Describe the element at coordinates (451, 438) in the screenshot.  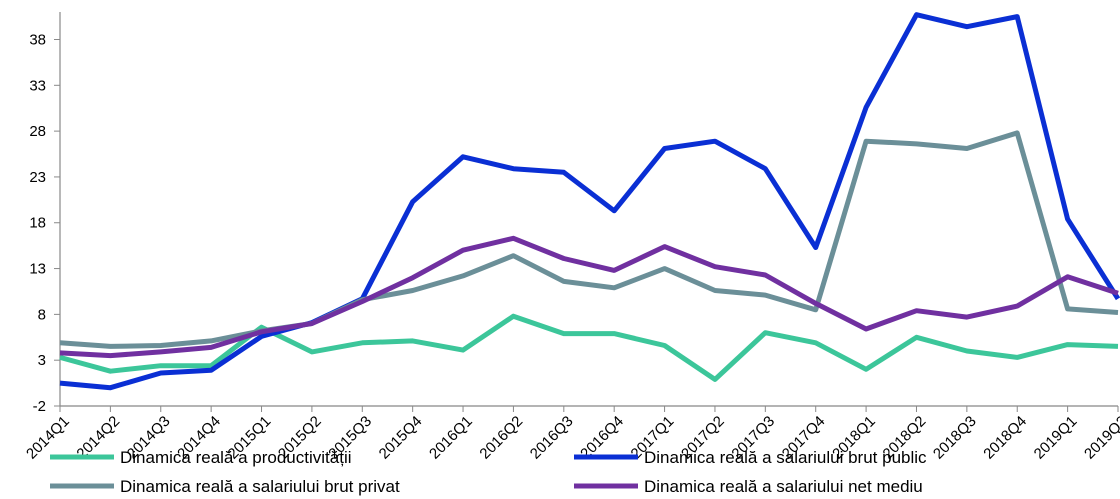
I see `x-tick-label: 2016Q1` at that location.